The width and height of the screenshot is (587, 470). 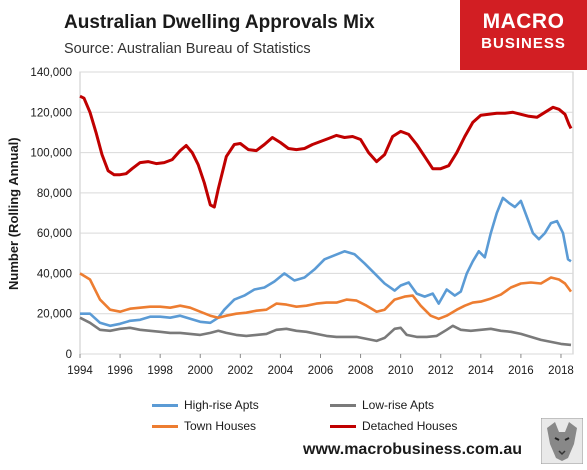 I want to click on macrobusiness-logo: MACRO BUSINESS, so click(x=523, y=35).